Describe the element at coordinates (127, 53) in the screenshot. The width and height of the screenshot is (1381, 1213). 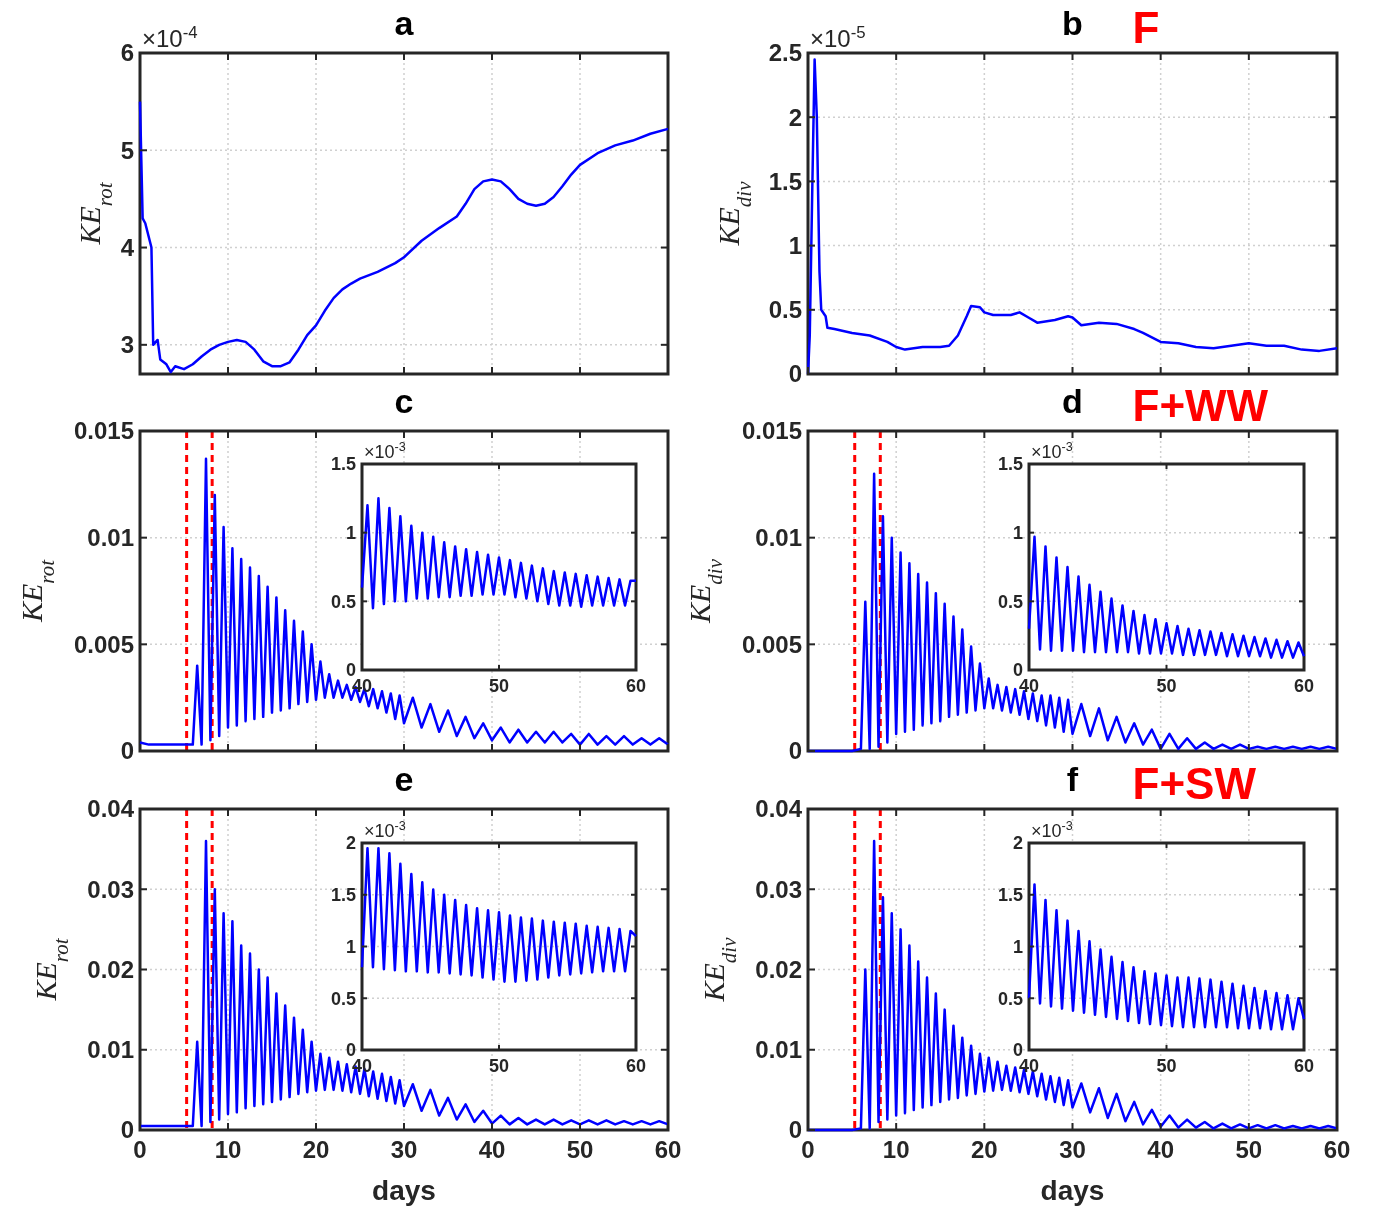
I see `y-tick-label: 6` at that location.